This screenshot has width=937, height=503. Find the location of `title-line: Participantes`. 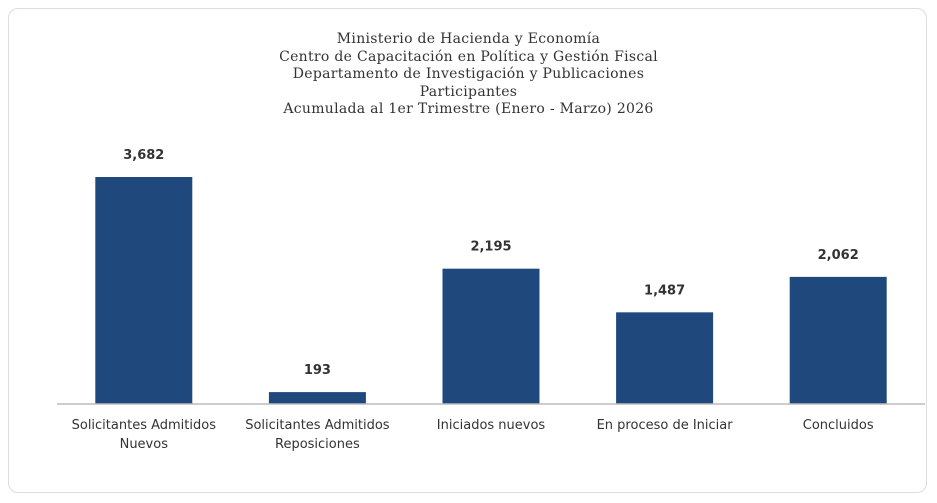

title-line: Participantes is located at coordinates (468, 91).